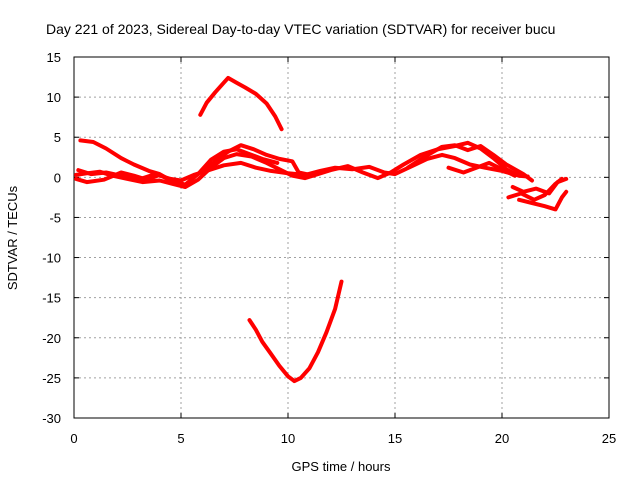 Image resolution: width=640 pixels, height=480 pixels. What do you see at coordinates (54, 97) in the screenshot?
I see `y-tick-label: 10` at bounding box center [54, 97].